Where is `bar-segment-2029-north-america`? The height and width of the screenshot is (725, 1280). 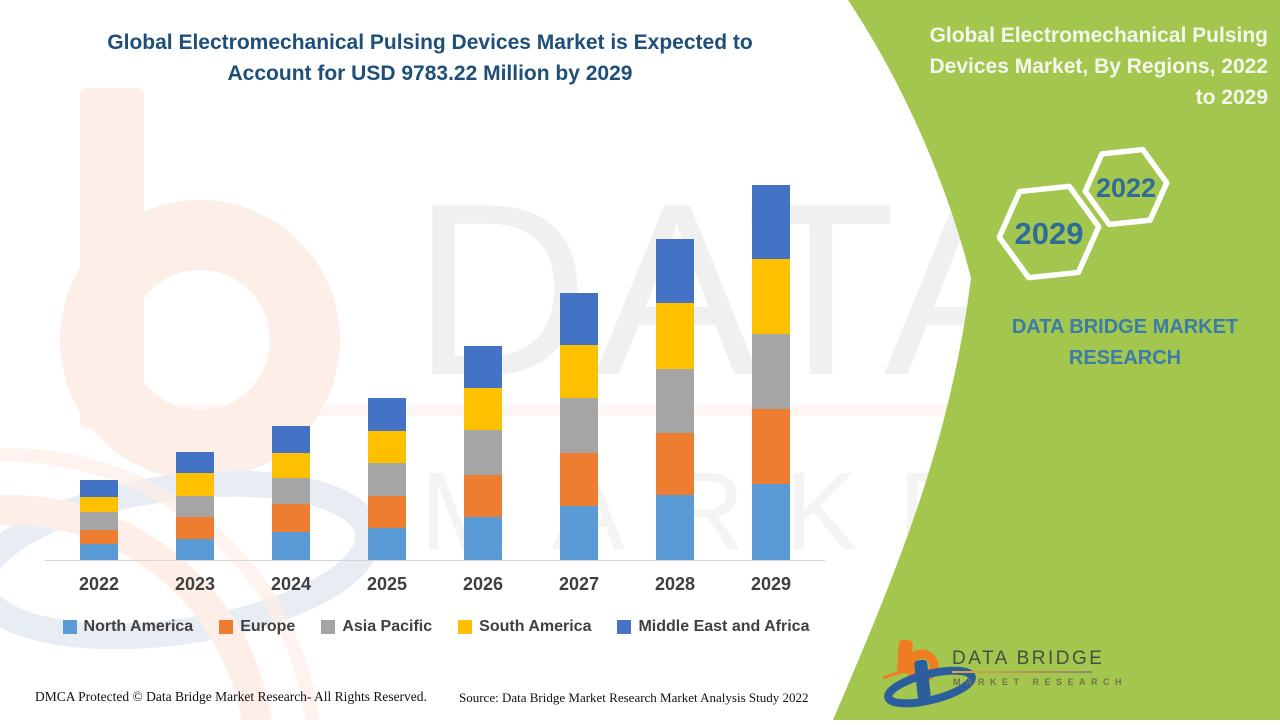
bar-segment-2029-north-america is located at coordinates (771, 522).